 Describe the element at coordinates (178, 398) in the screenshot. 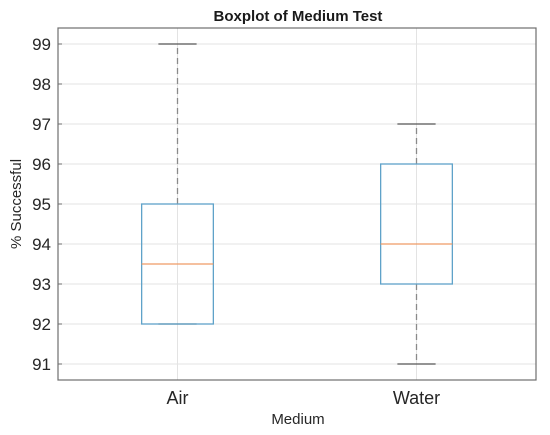

I see `x-tick-label: Air` at that location.